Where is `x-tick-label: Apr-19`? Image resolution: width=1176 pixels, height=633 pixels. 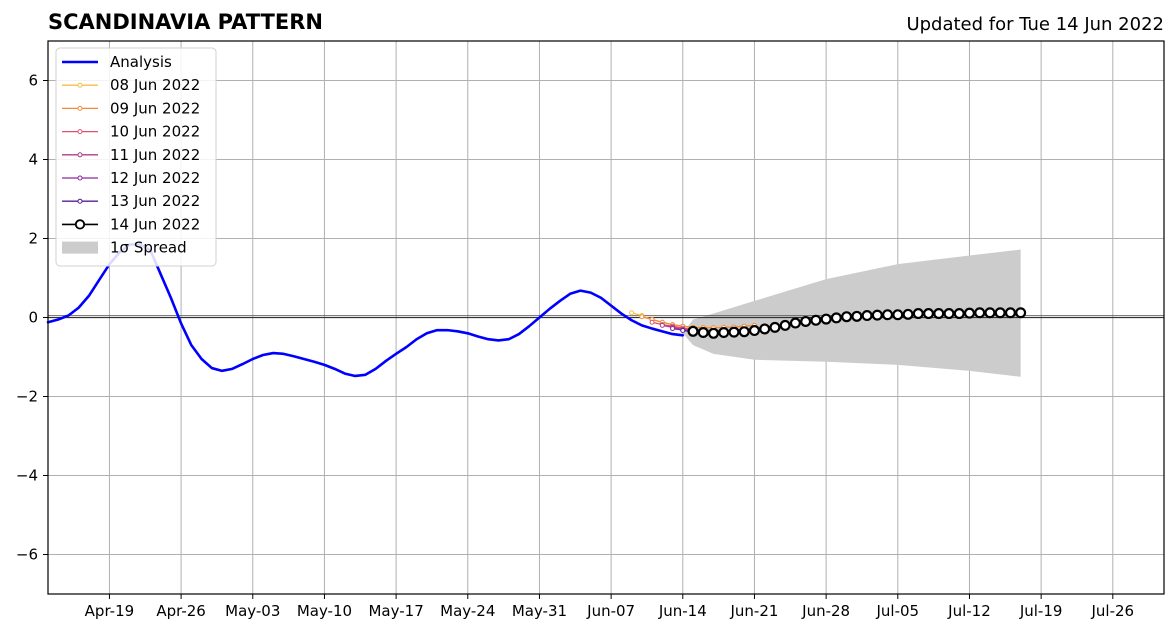 x-tick-label: Apr-19 is located at coordinates (110, 611).